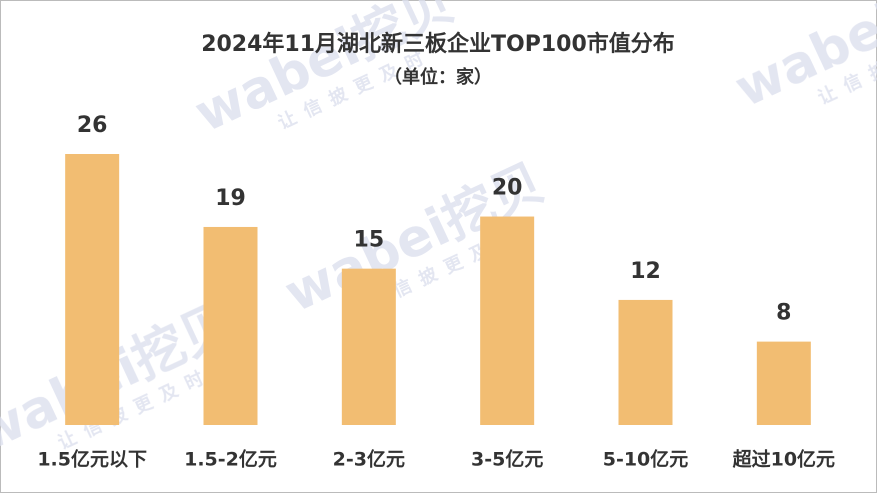  I want to click on value-label: 12, so click(645, 271).